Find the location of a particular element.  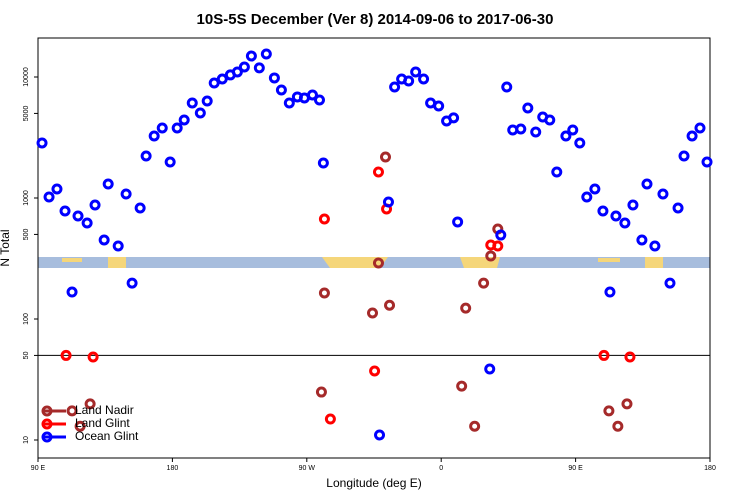

y-tick-label: 5000 is located at coordinates (26, 114).